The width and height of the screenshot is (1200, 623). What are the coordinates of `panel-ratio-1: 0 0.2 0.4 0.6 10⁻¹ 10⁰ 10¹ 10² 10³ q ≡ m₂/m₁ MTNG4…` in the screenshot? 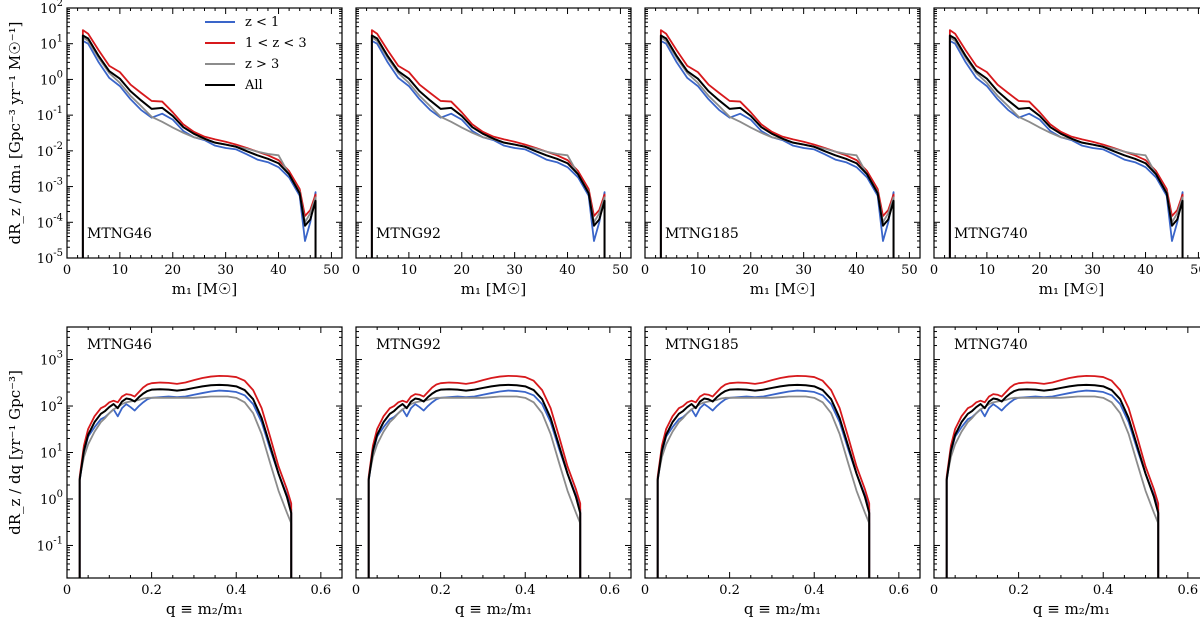 It's located at (190, 472).